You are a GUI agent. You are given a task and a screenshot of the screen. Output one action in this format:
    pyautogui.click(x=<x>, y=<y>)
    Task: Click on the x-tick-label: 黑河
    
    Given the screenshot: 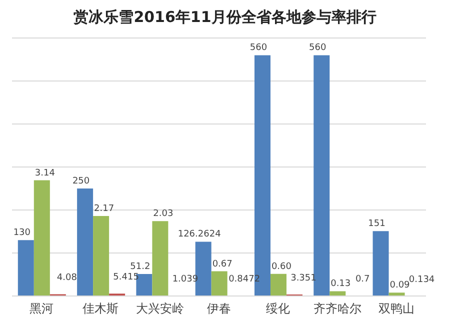 What is the action you would take?
    pyautogui.click(x=42, y=309)
    